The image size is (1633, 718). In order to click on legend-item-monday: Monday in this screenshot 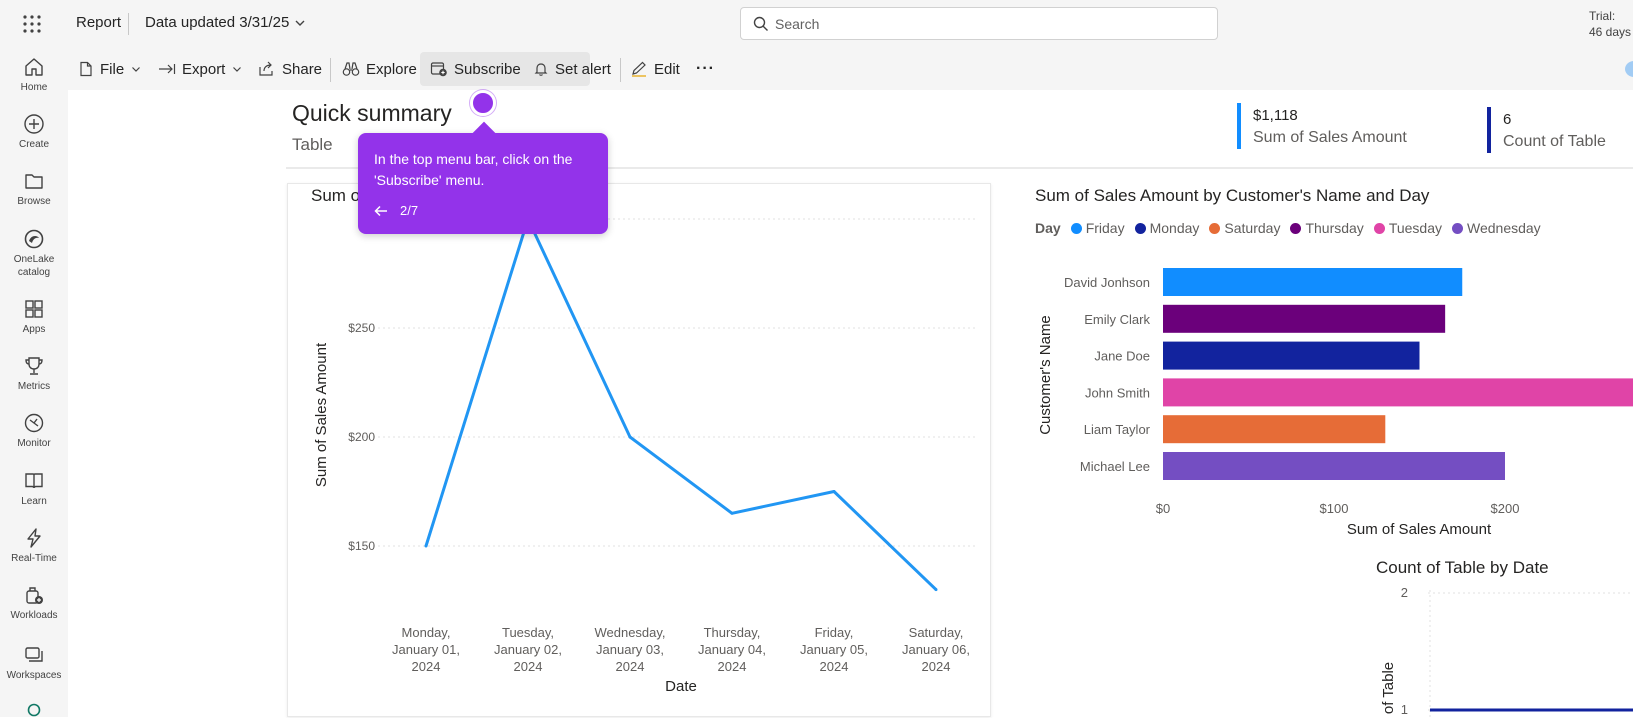, I will do `click(1167, 228)`.